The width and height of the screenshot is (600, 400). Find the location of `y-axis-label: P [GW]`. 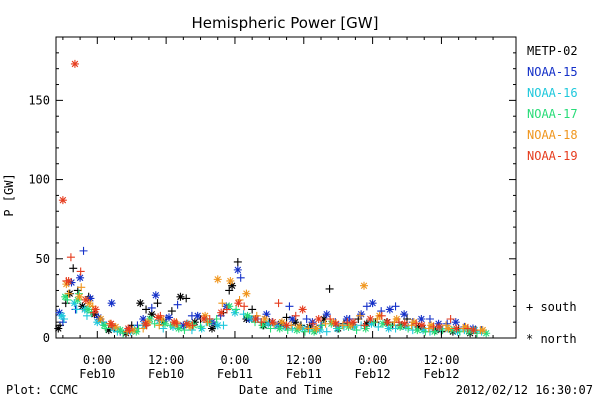

y-axis-label: P [GW] is located at coordinates (9, 194).